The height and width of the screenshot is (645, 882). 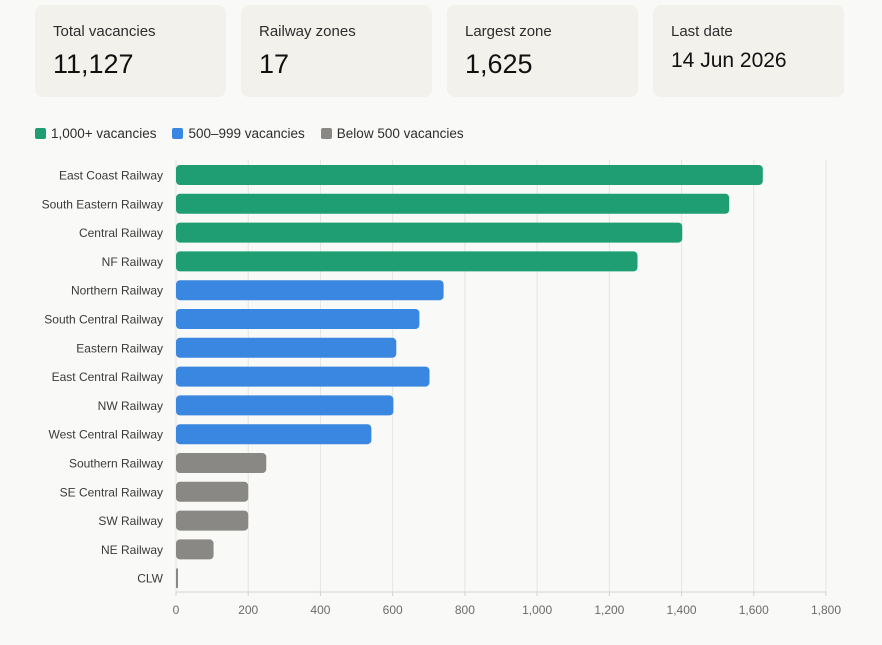 I want to click on y-category-label: West Central Railway, so click(x=106, y=435).